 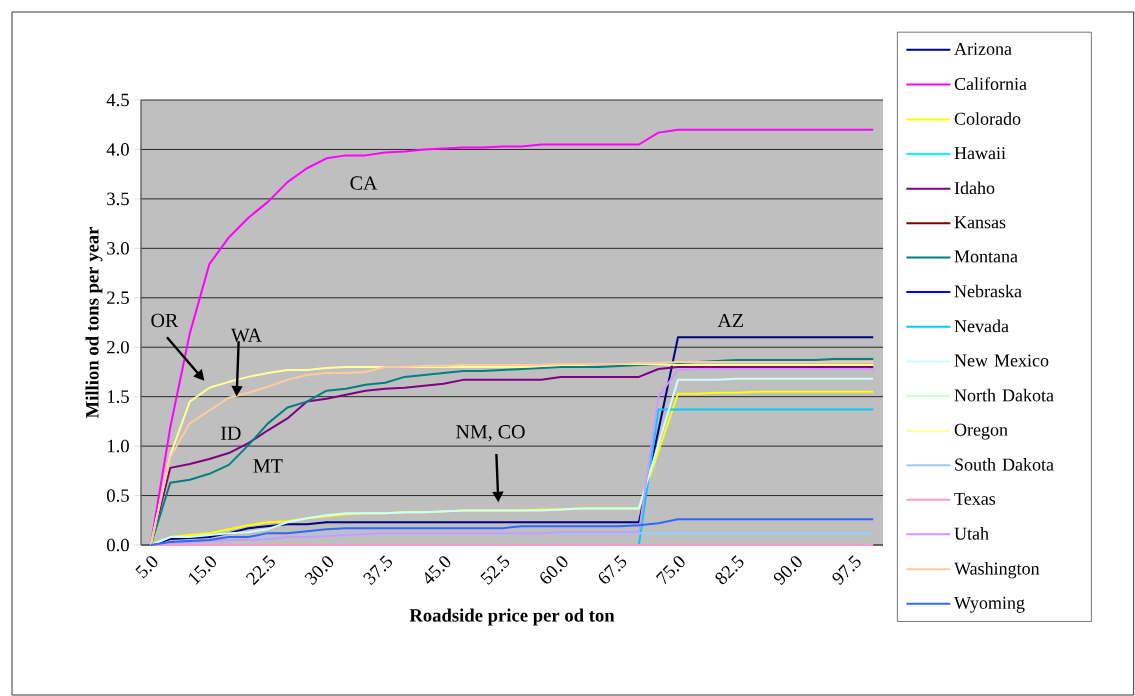 What do you see at coordinates (495, 570) in the screenshot?
I see `x-tick-label: 52.5` at bounding box center [495, 570].